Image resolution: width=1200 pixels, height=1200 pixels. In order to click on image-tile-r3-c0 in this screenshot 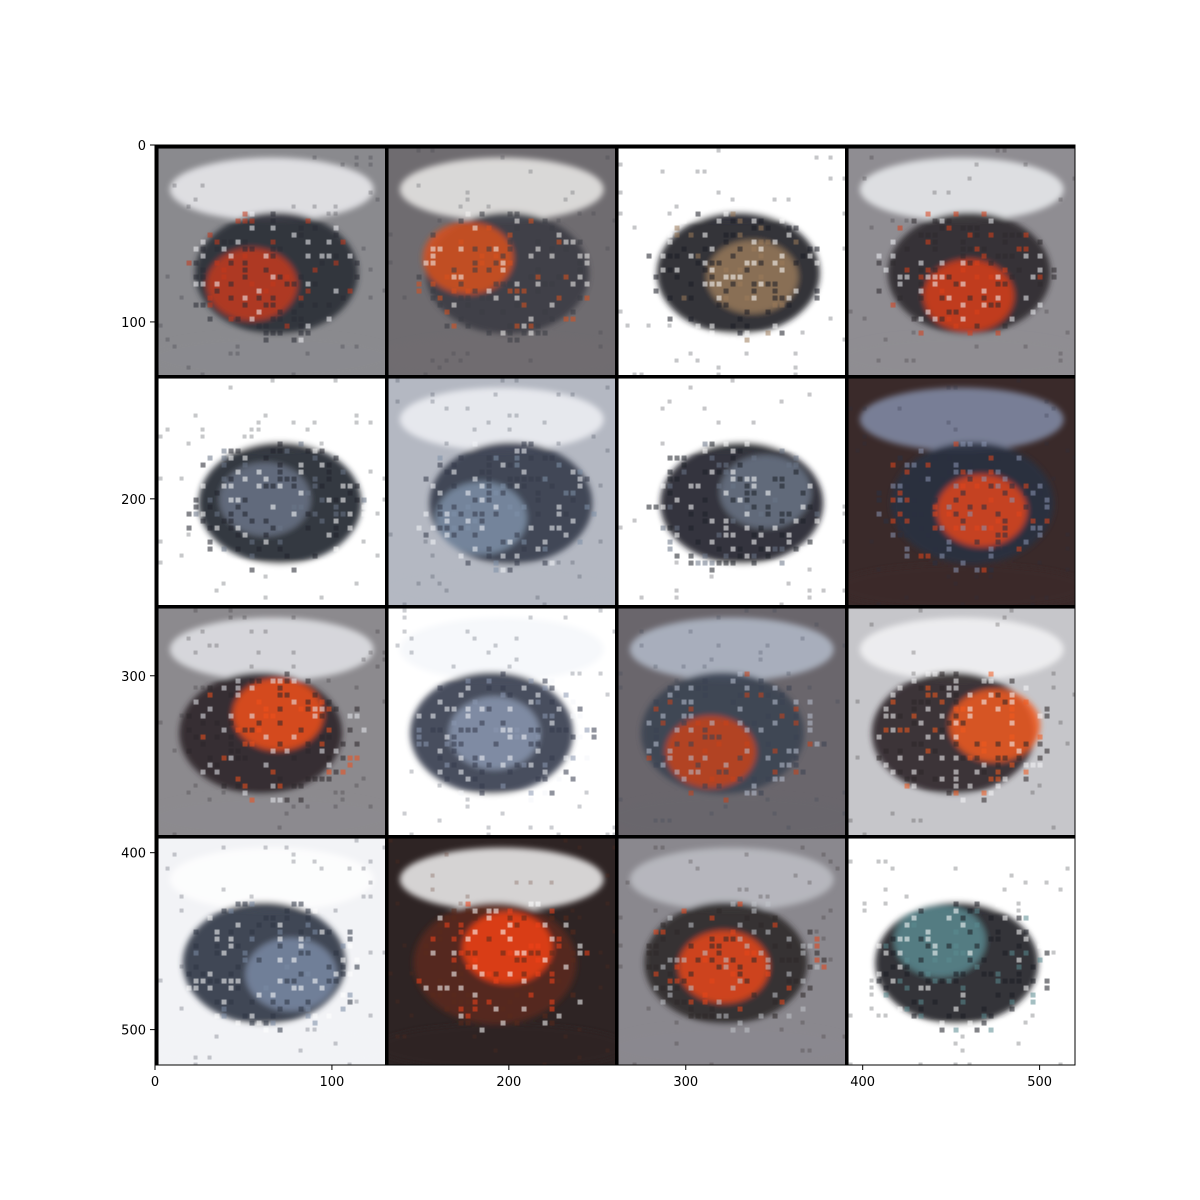, I will do `click(271, 951)`.